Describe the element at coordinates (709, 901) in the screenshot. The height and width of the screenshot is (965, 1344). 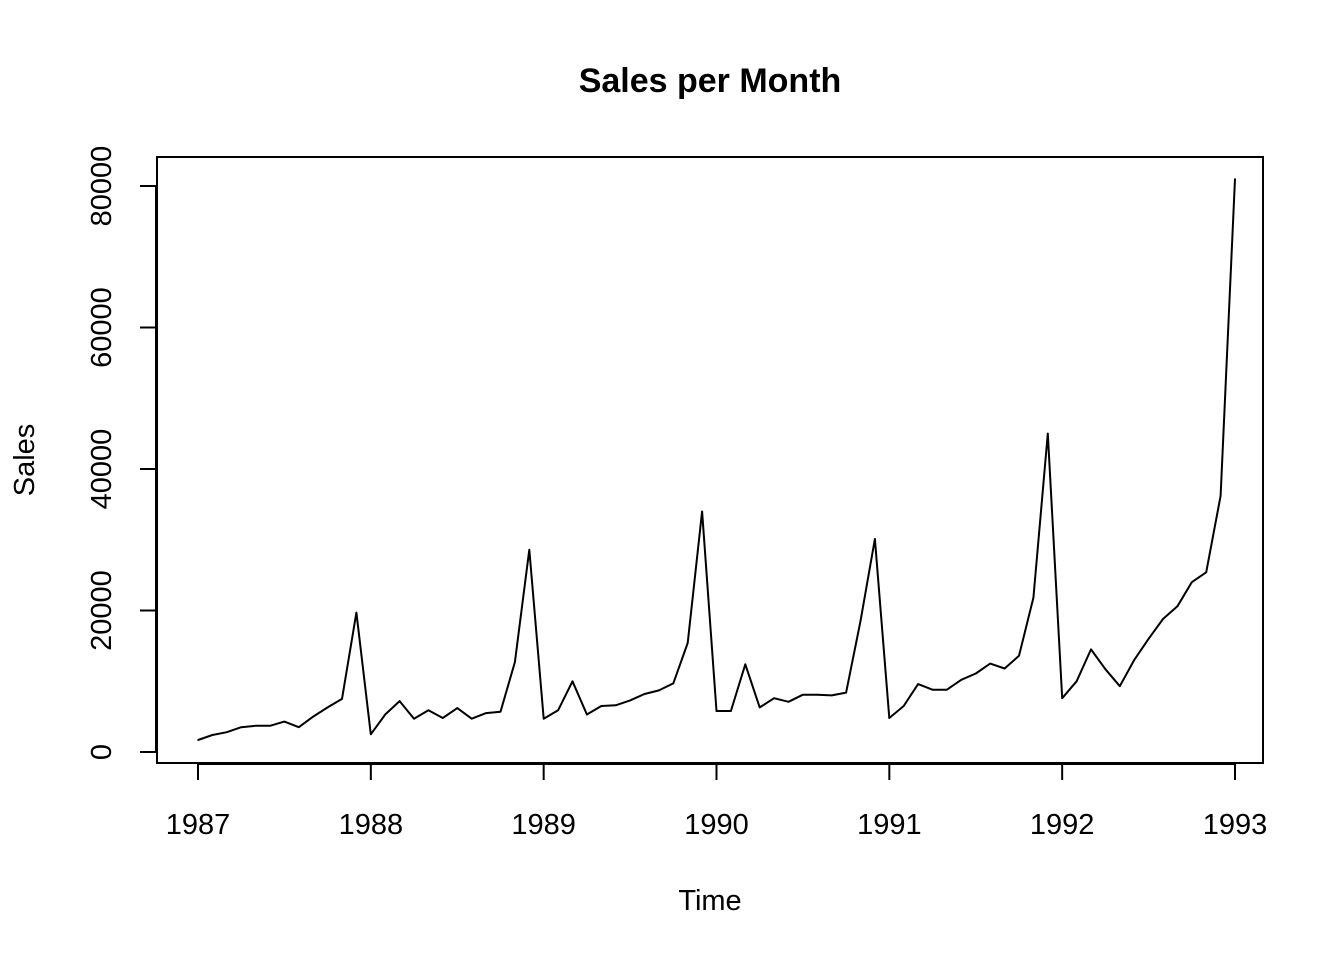
I see `x-axis-label: Time` at that location.